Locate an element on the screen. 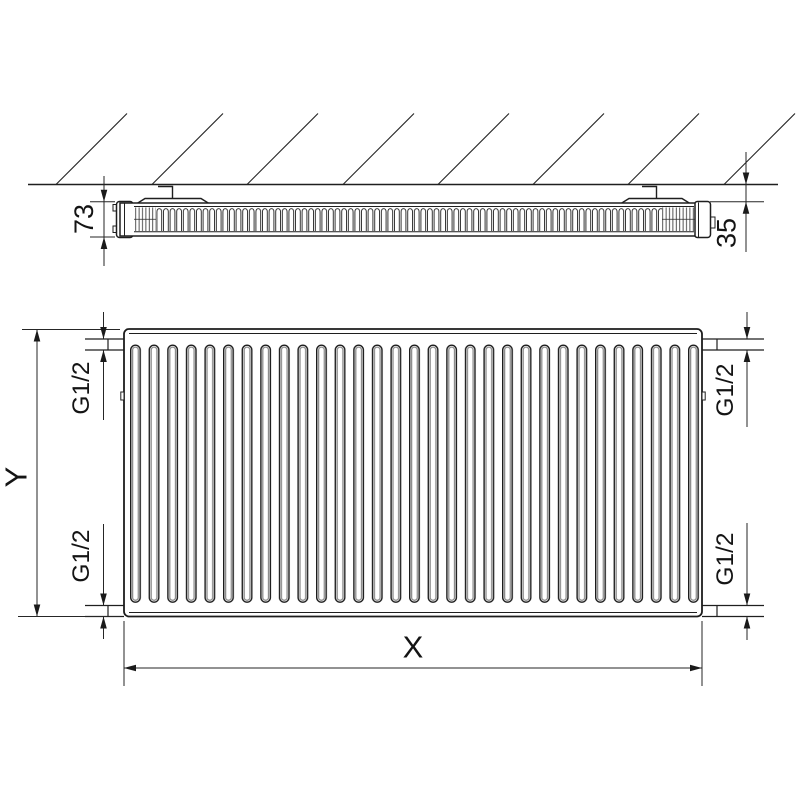  stub-bottom-right is located at coordinates (733, 611).